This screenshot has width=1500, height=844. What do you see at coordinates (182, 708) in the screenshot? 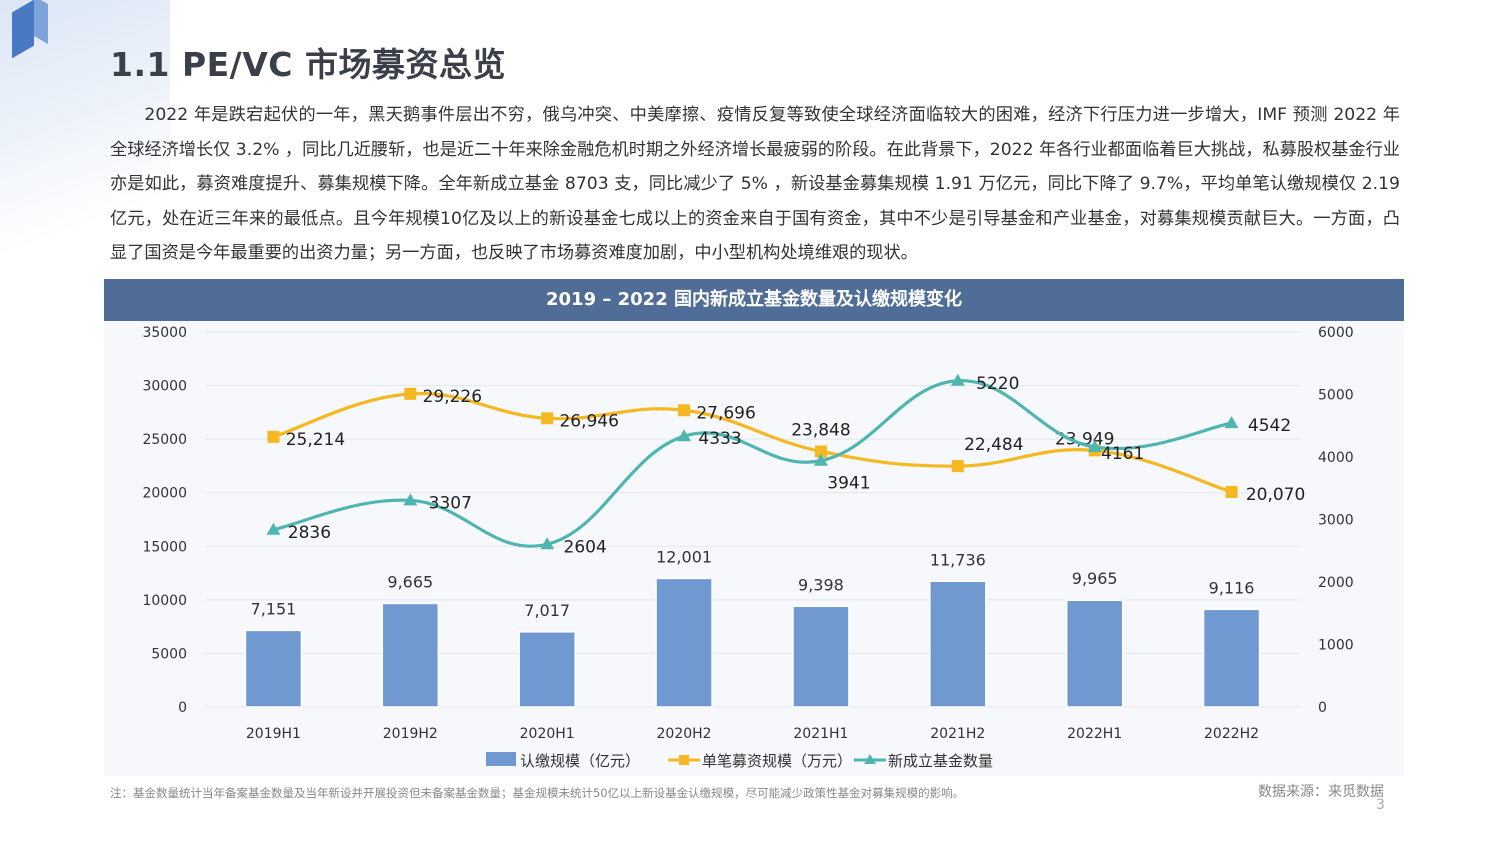
I see `left-axis-tick-label: 0` at bounding box center [182, 708].